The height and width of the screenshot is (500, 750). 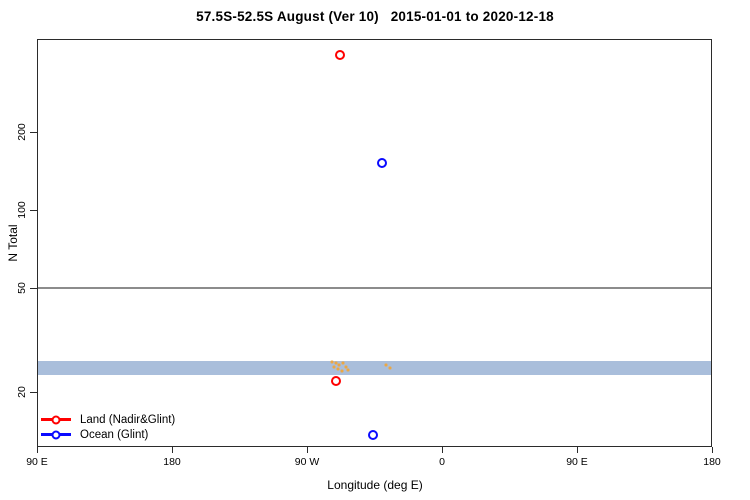 What do you see at coordinates (307, 462) in the screenshot?
I see `x-tick-label: 90 W` at bounding box center [307, 462].